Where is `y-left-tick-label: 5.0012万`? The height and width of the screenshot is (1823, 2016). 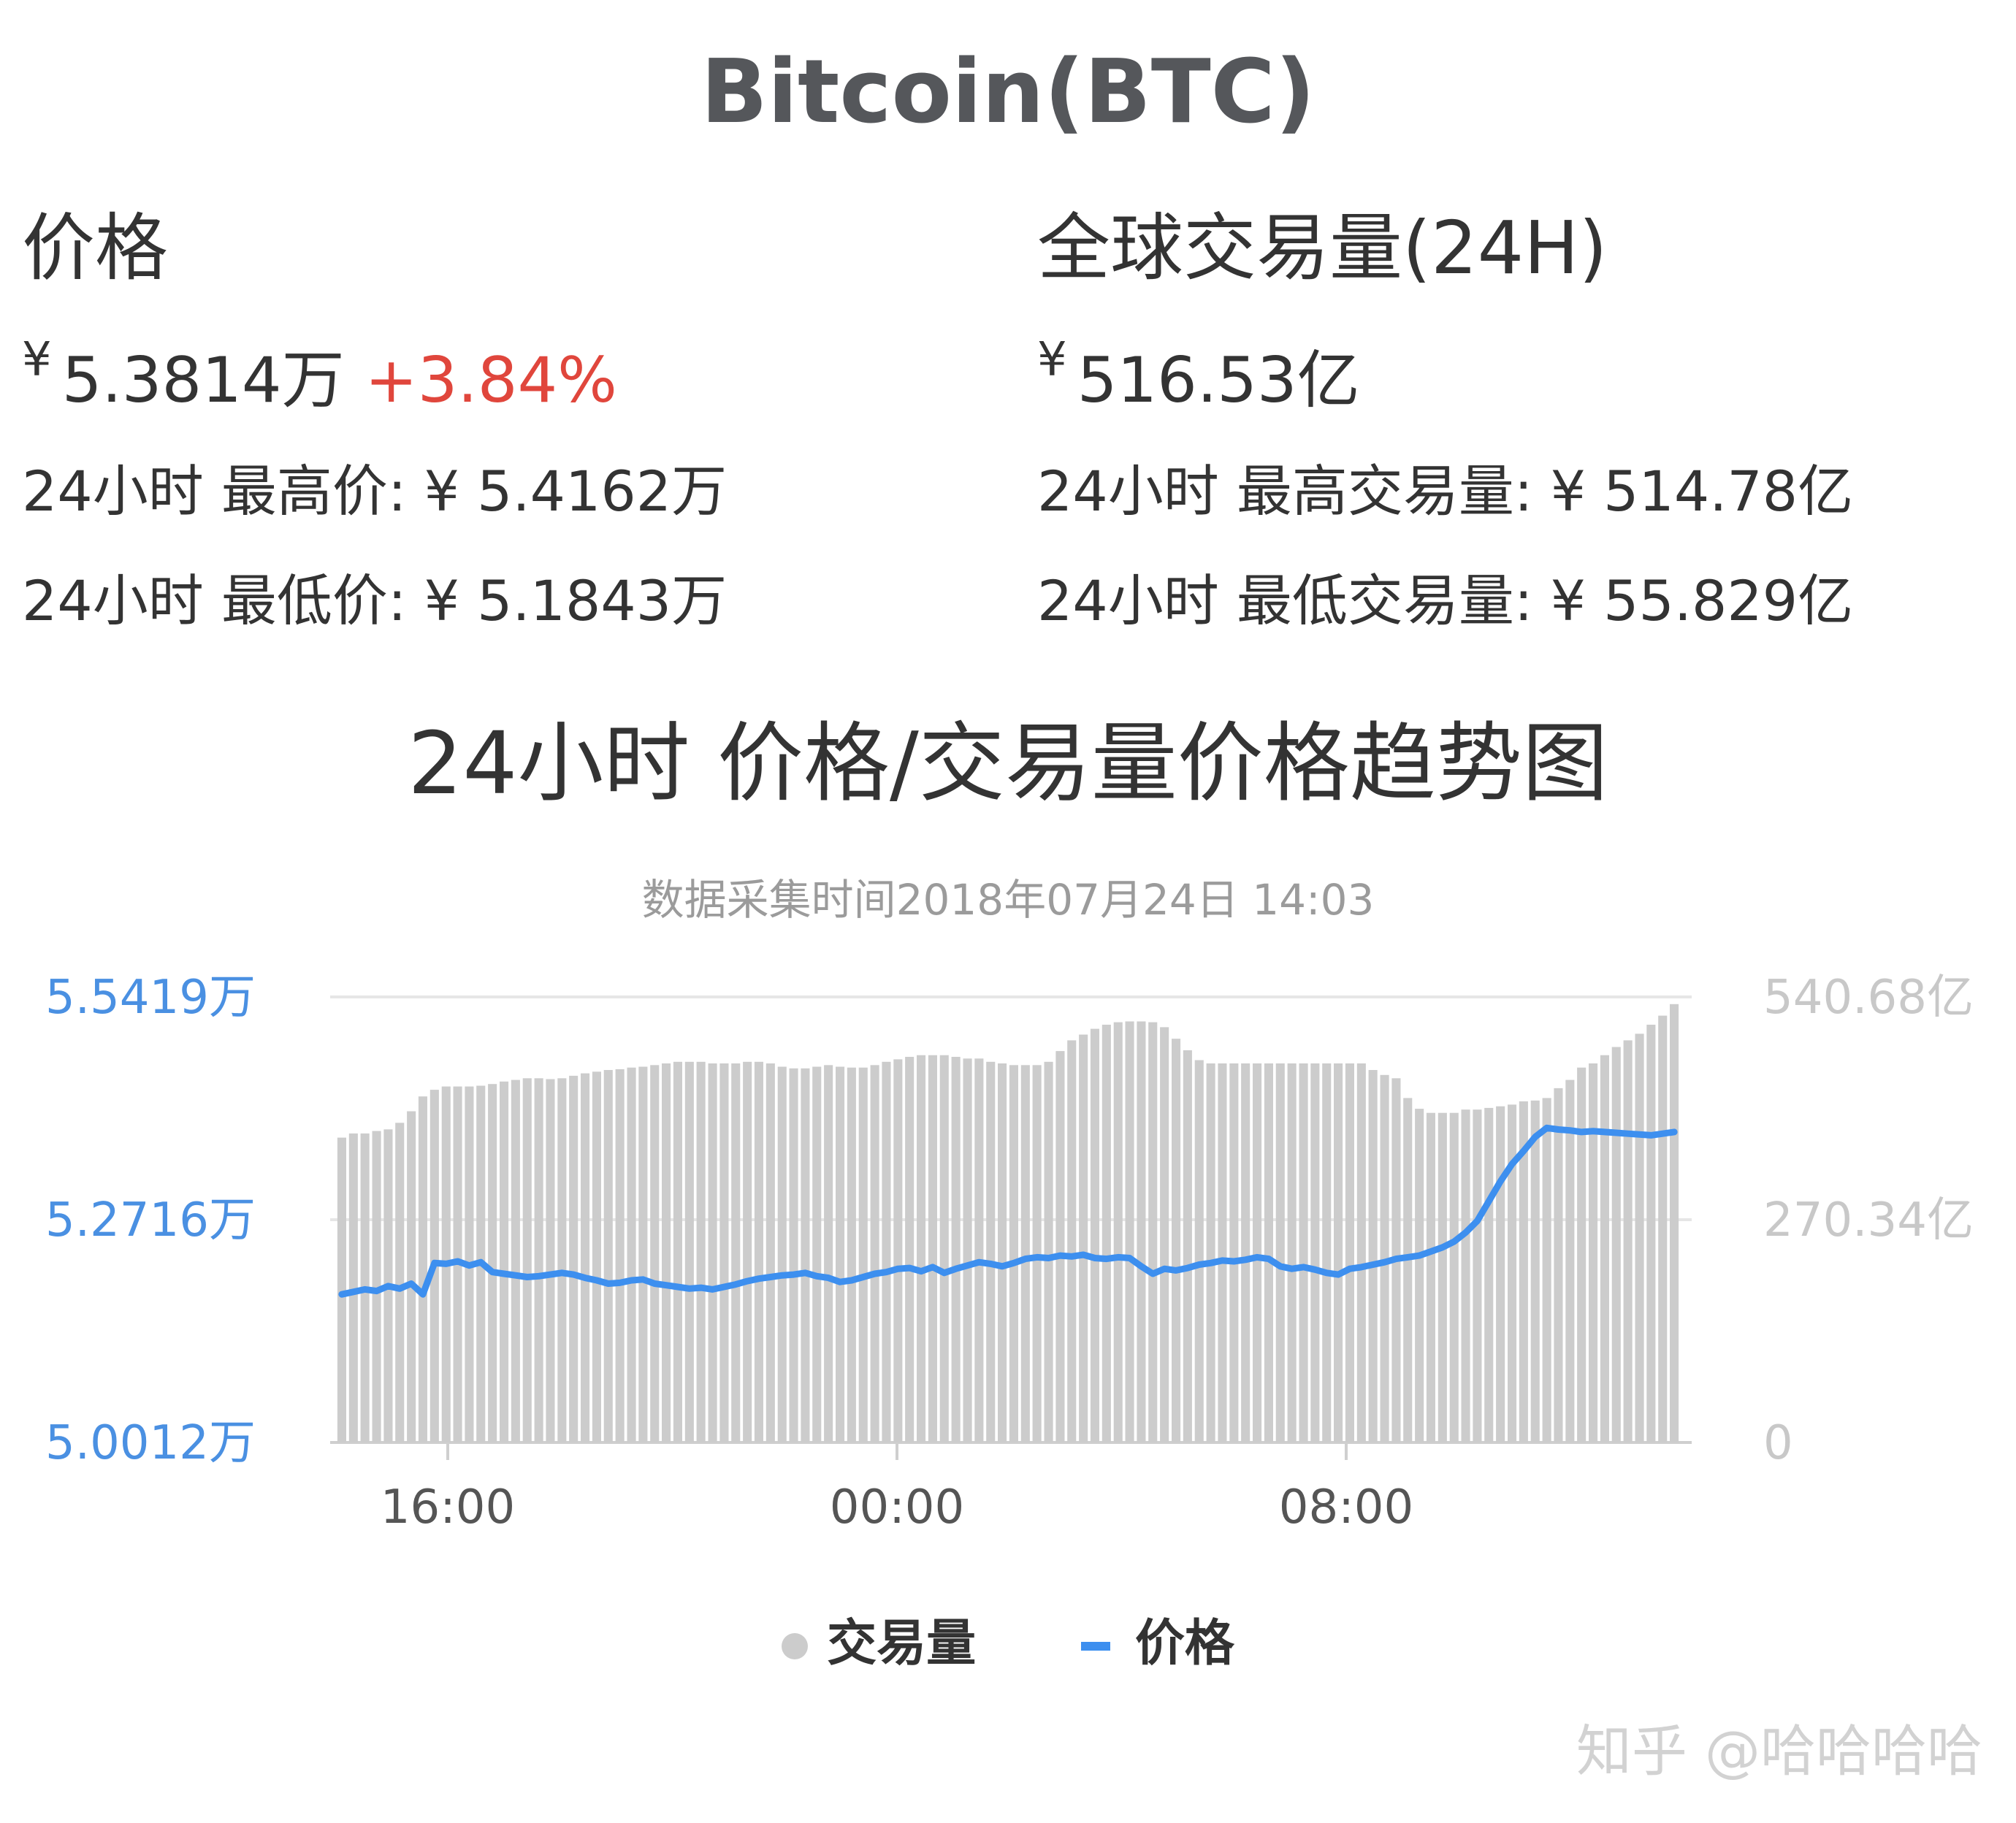
y-left-tick-label: 5.0012万 is located at coordinates (150, 1443).